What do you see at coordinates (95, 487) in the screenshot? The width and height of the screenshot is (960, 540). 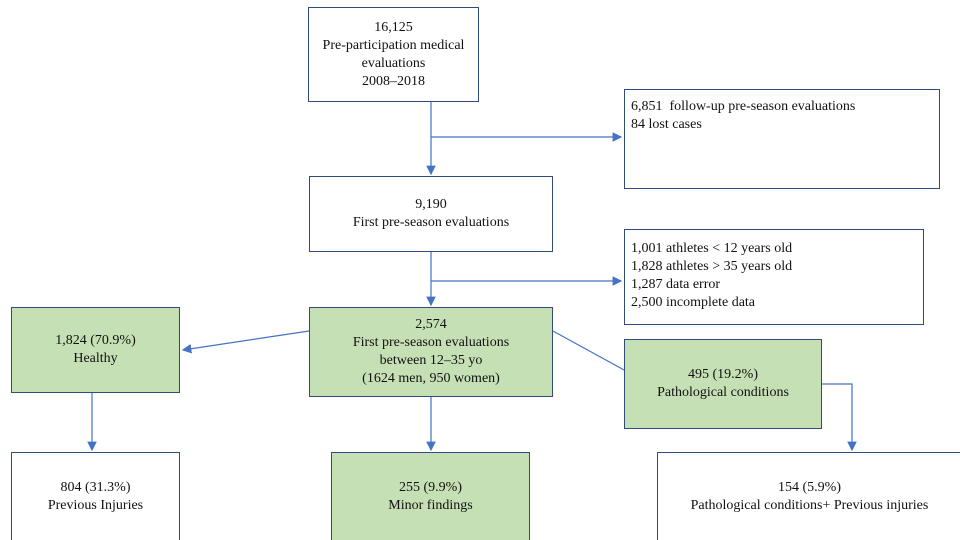 I see `node-text: 804 (31.3%)` at bounding box center [95, 487].